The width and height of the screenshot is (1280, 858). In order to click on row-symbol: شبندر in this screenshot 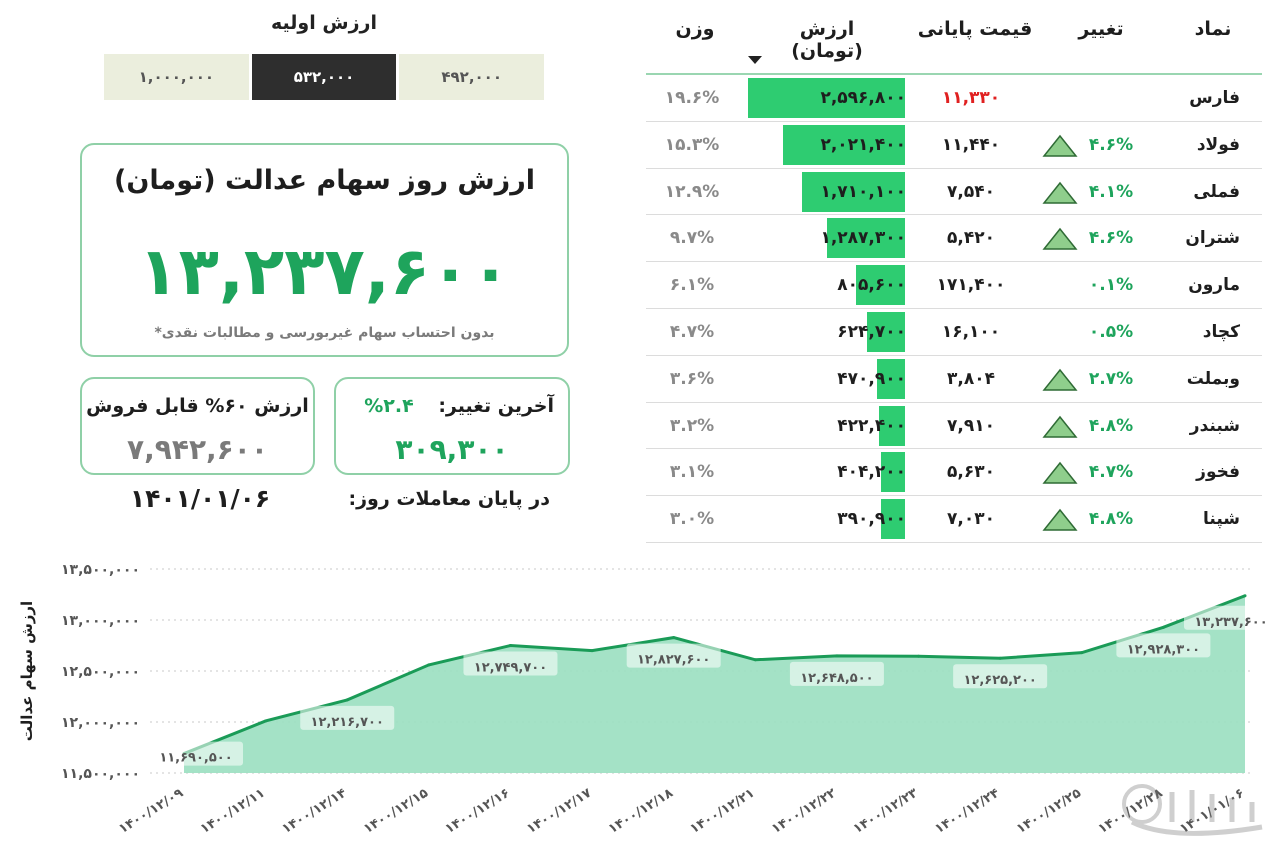, I will do `click(1214, 425)`.